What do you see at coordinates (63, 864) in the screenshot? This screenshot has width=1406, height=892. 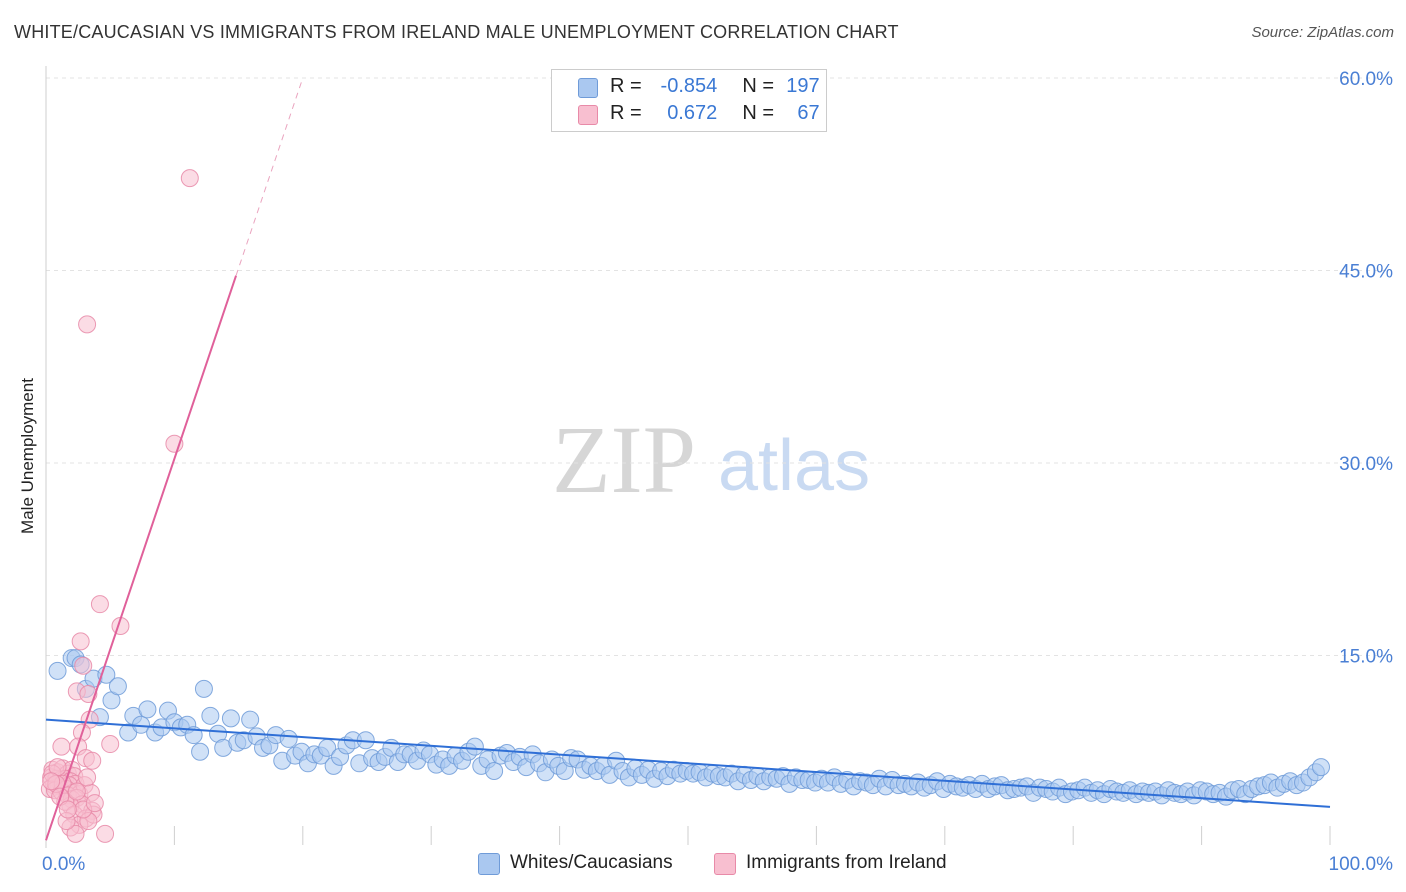 I see `x-tick-label-min: 0.0%` at bounding box center [63, 864].